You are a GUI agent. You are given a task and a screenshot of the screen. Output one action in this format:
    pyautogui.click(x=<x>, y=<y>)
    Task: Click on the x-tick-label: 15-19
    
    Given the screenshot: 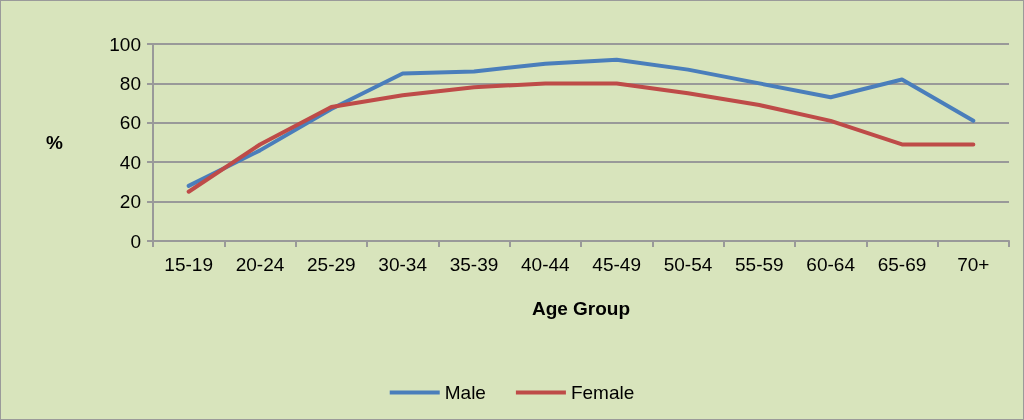 What is the action you would take?
    pyautogui.click(x=188, y=264)
    